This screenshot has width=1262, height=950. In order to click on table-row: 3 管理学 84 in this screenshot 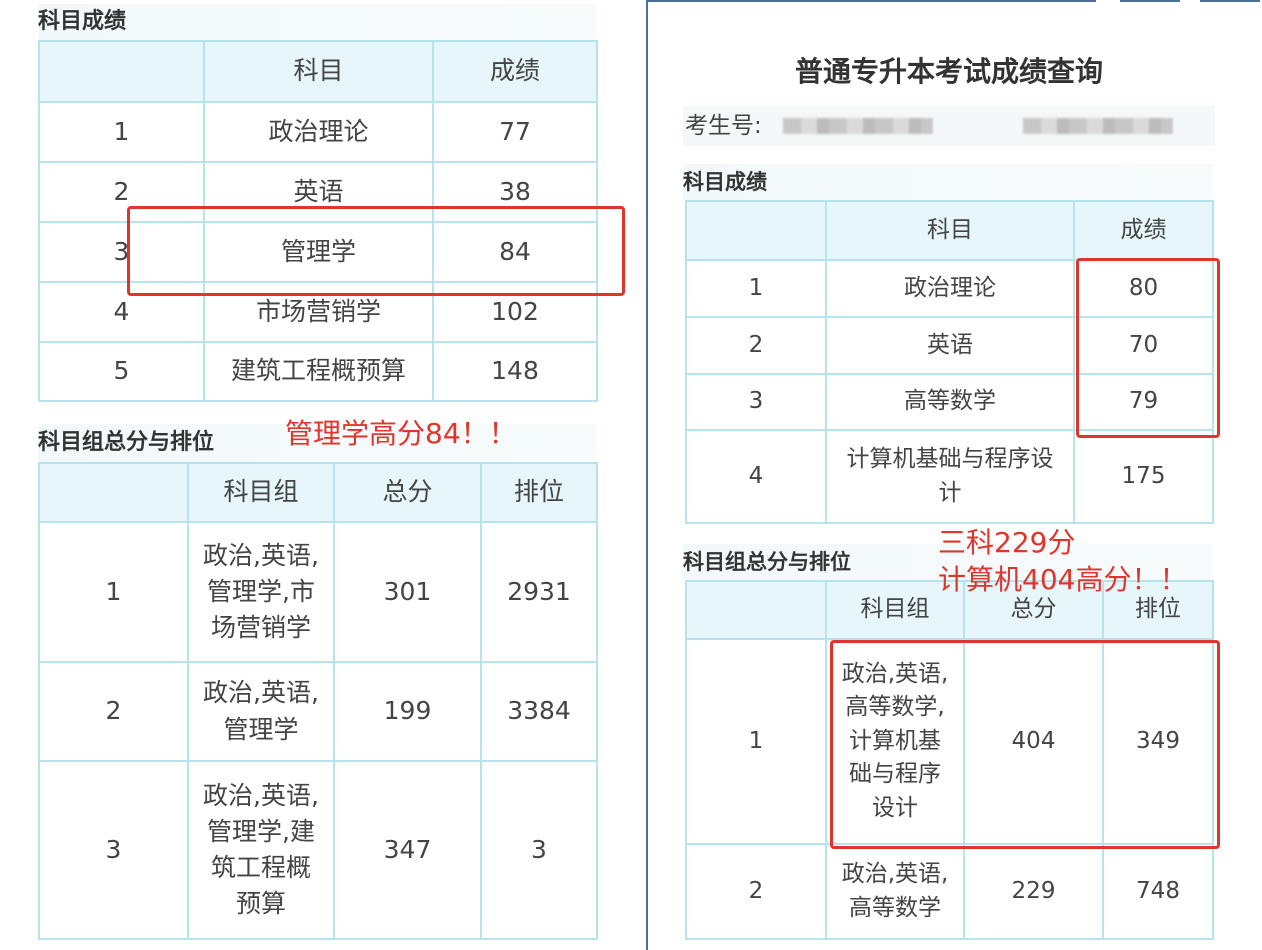, I will do `click(318, 252)`.